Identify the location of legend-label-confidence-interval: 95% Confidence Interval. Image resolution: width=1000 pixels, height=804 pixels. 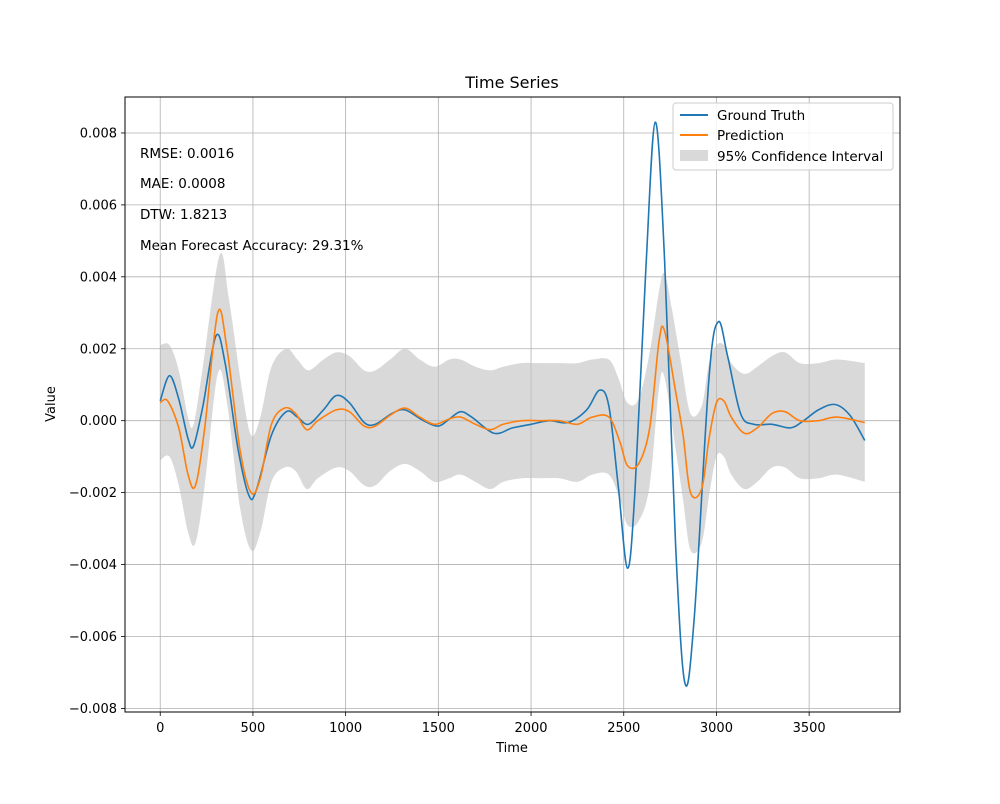
(800, 157).